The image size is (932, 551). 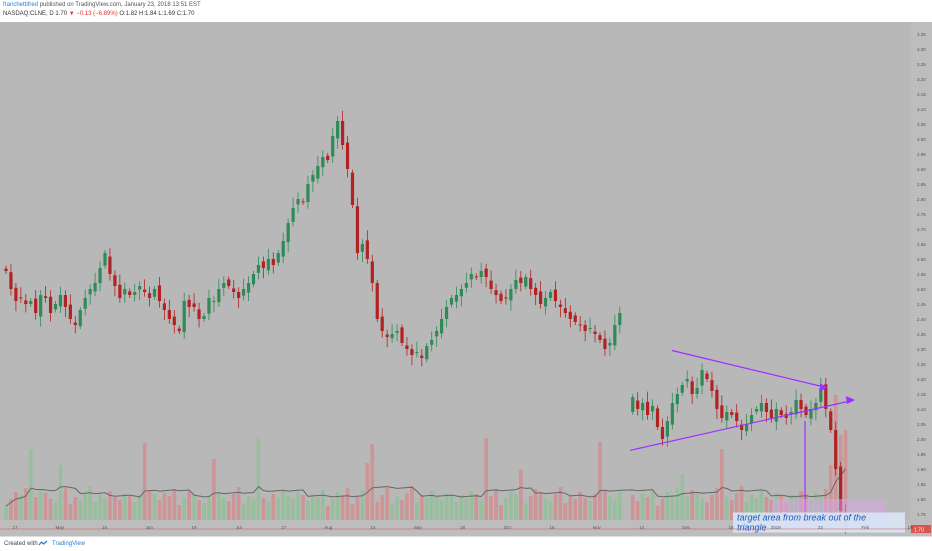 What do you see at coordinates (921, 34) in the screenshot?
I see `price-tick-label: 3.35` at bounding box center [921, 34].